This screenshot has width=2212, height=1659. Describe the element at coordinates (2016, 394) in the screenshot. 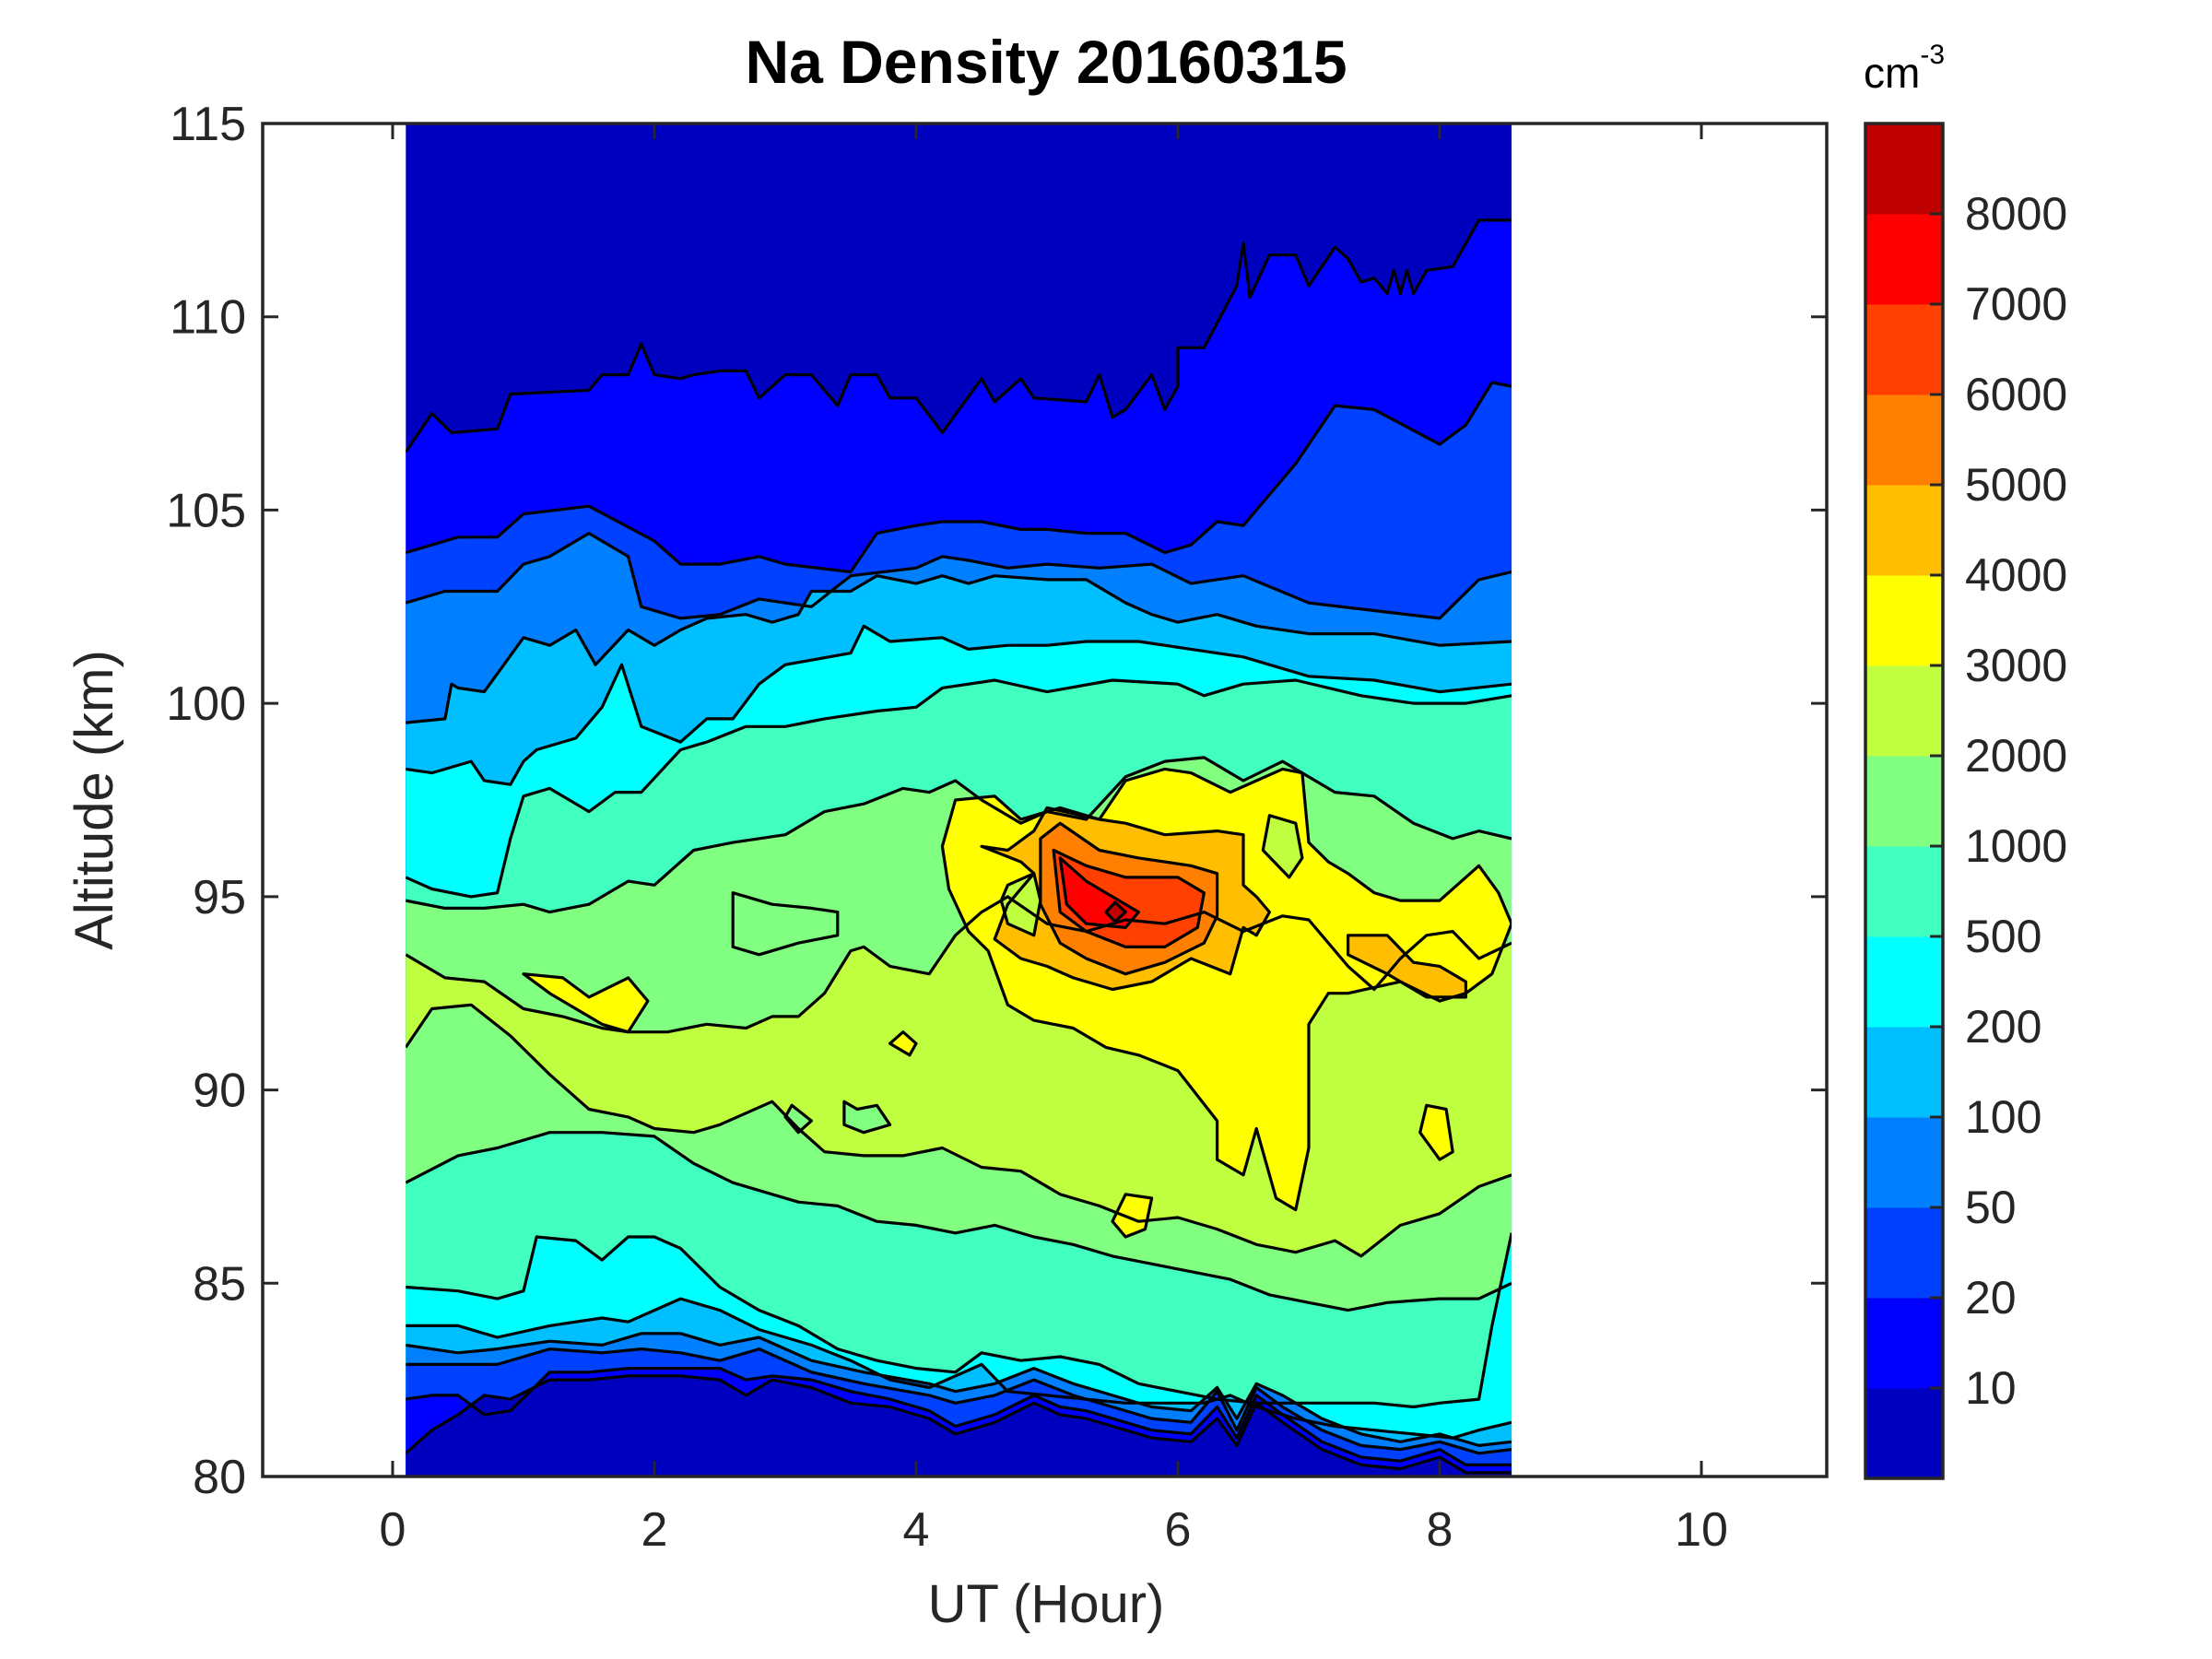

I see `colorbar-tick-label: 6000` at that location.